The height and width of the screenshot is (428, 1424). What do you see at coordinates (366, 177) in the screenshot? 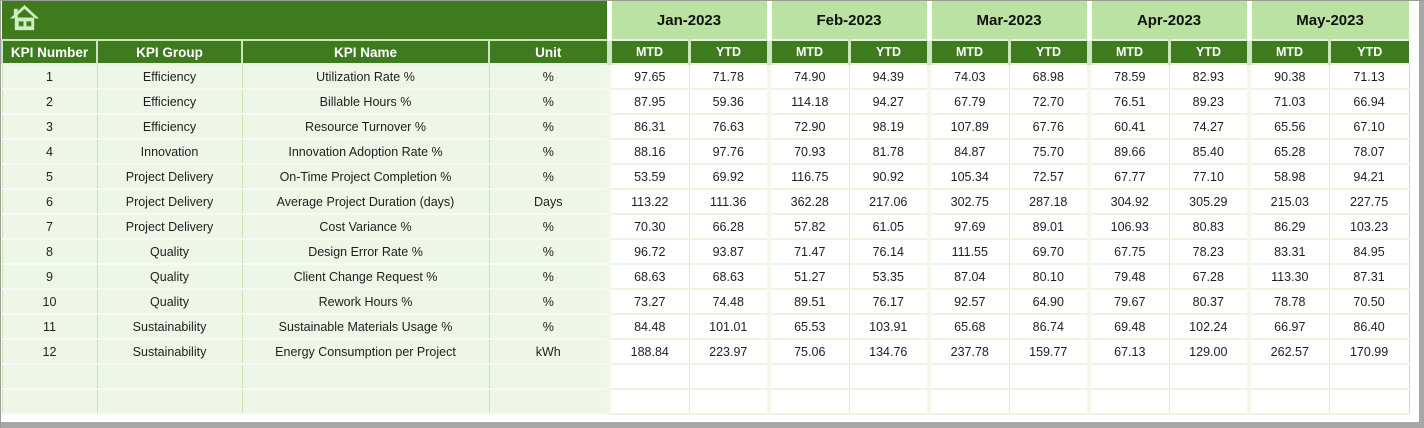
I see `kpi-name-cell: On-Time Project Completion %` at bounding box center [366, 177].